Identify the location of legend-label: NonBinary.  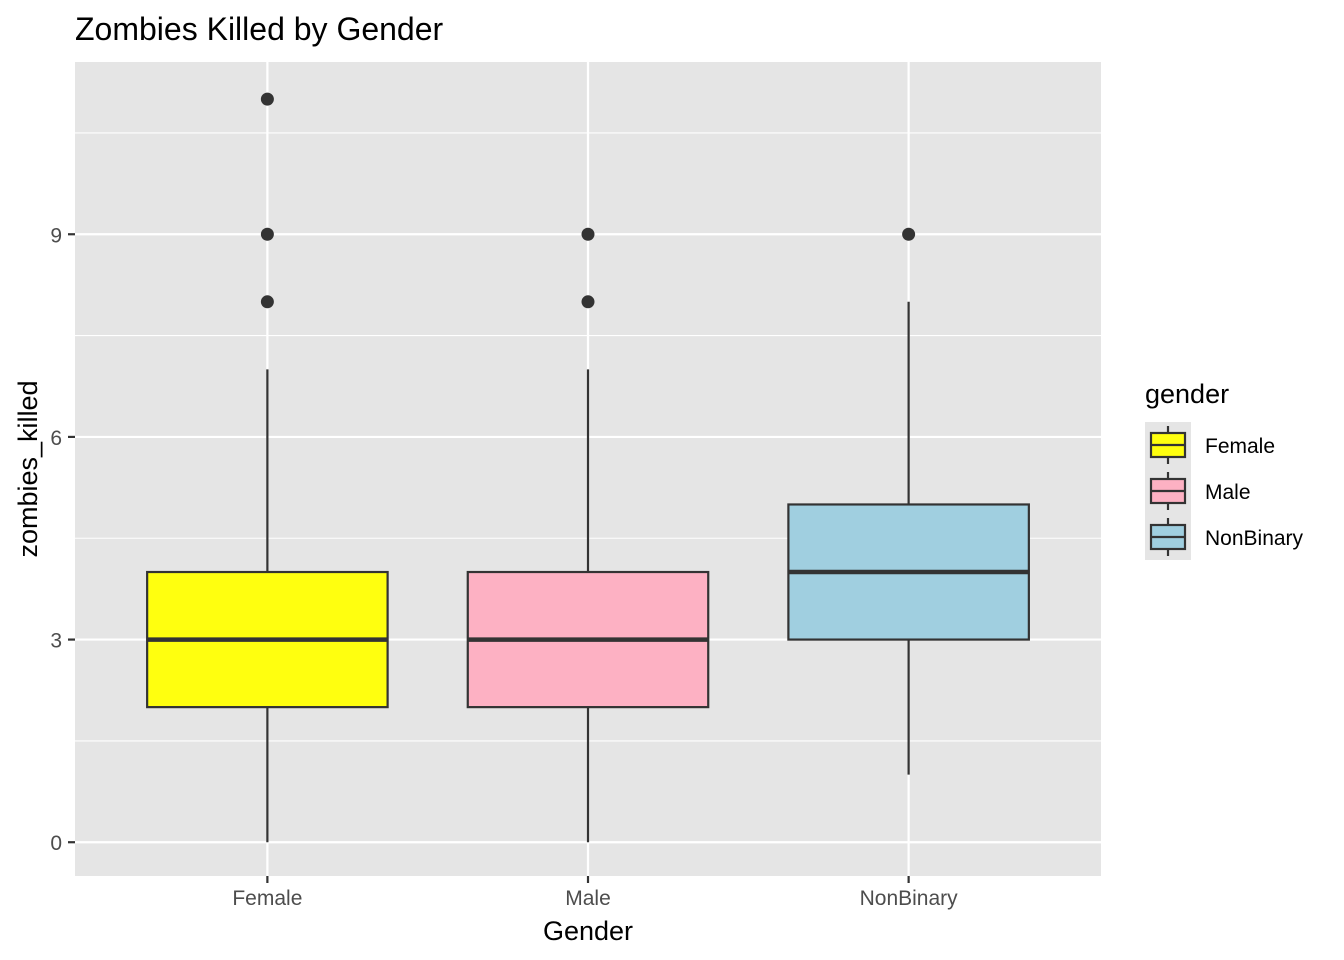
(1254, 538).